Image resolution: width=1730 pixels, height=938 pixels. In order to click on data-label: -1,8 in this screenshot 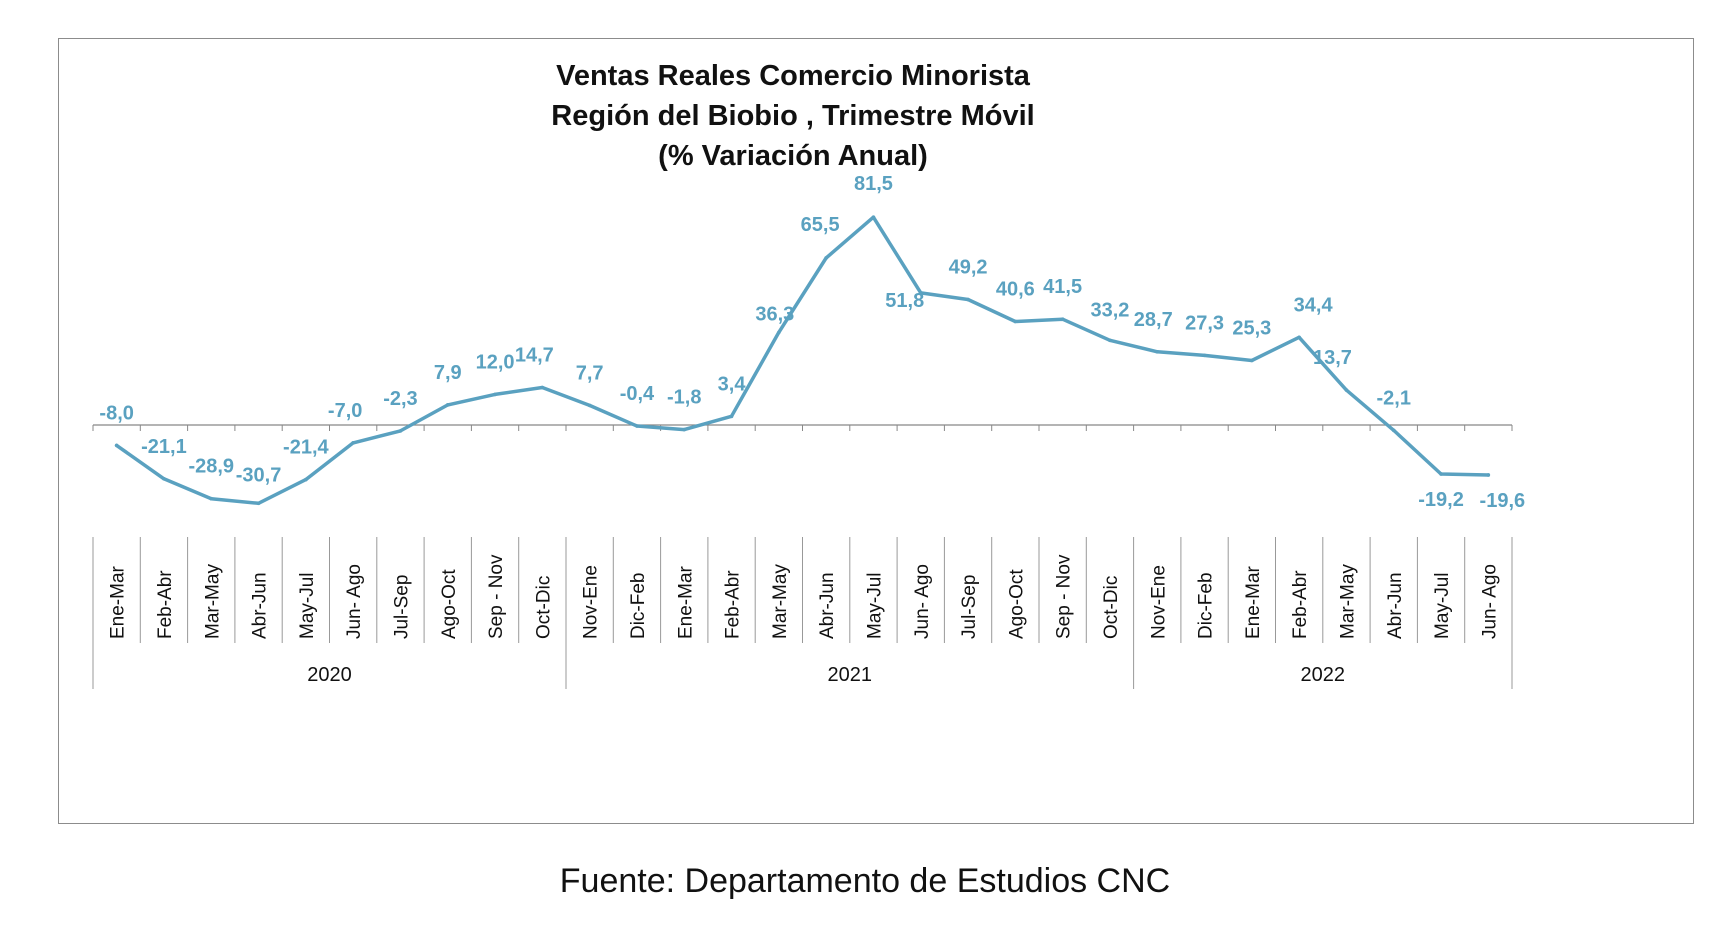, I will do `click(684, 398)`.